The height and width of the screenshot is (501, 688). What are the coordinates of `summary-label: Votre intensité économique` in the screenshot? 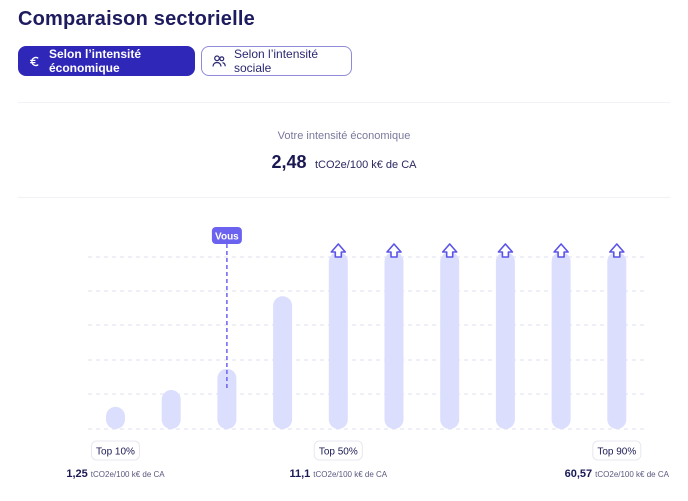 It's located at (344, 136).